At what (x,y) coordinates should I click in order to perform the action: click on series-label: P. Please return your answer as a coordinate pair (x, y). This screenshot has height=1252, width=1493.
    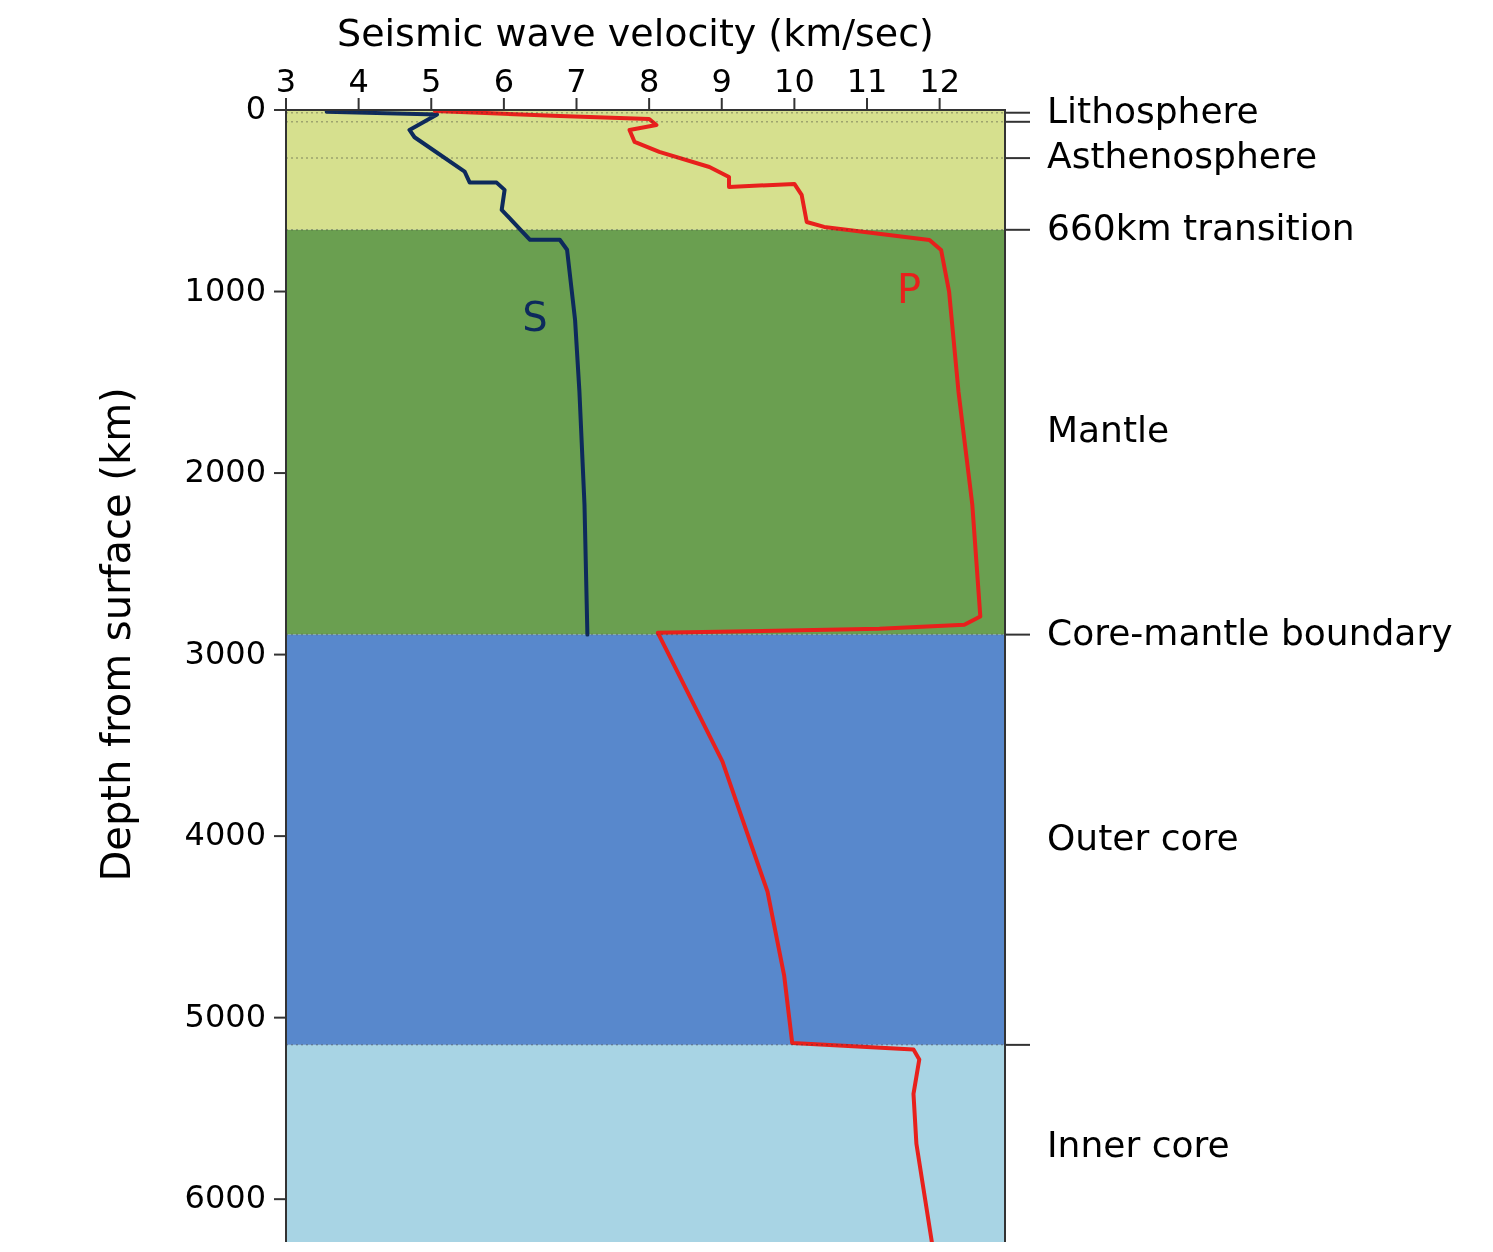
    Looking at the image, I should click on (909, 288).